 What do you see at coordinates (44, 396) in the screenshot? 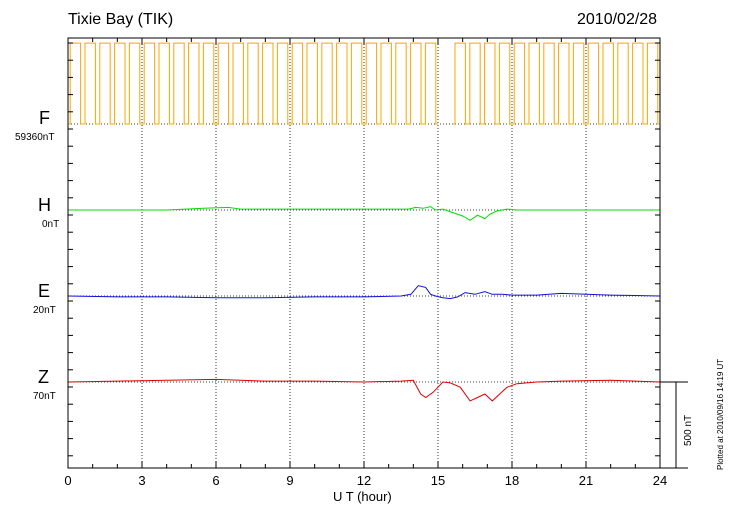
I see `series-baseline-z: 70nT` at bounding box center [44, 396].